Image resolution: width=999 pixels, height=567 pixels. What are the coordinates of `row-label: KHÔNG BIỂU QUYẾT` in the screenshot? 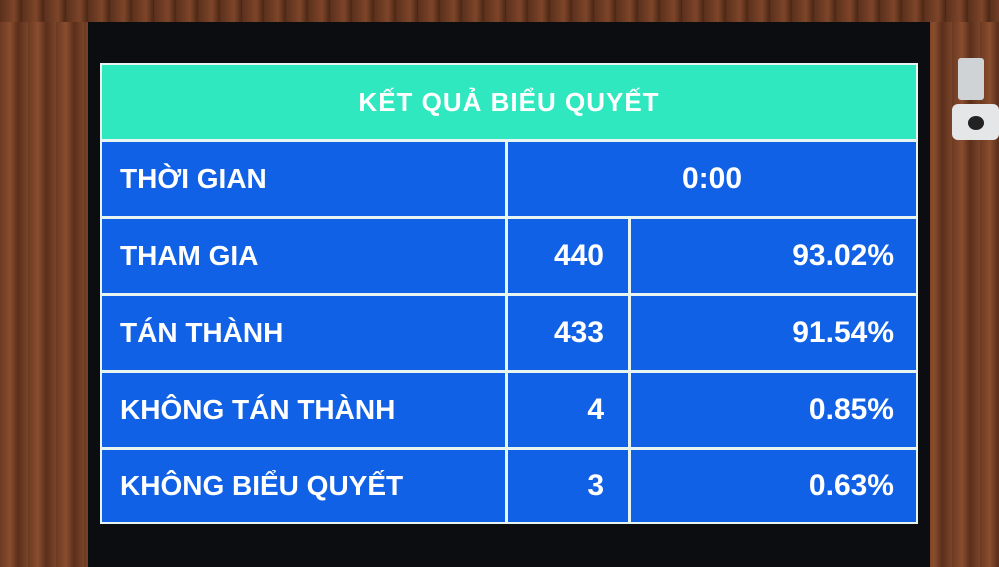 It's located at (303, 486).